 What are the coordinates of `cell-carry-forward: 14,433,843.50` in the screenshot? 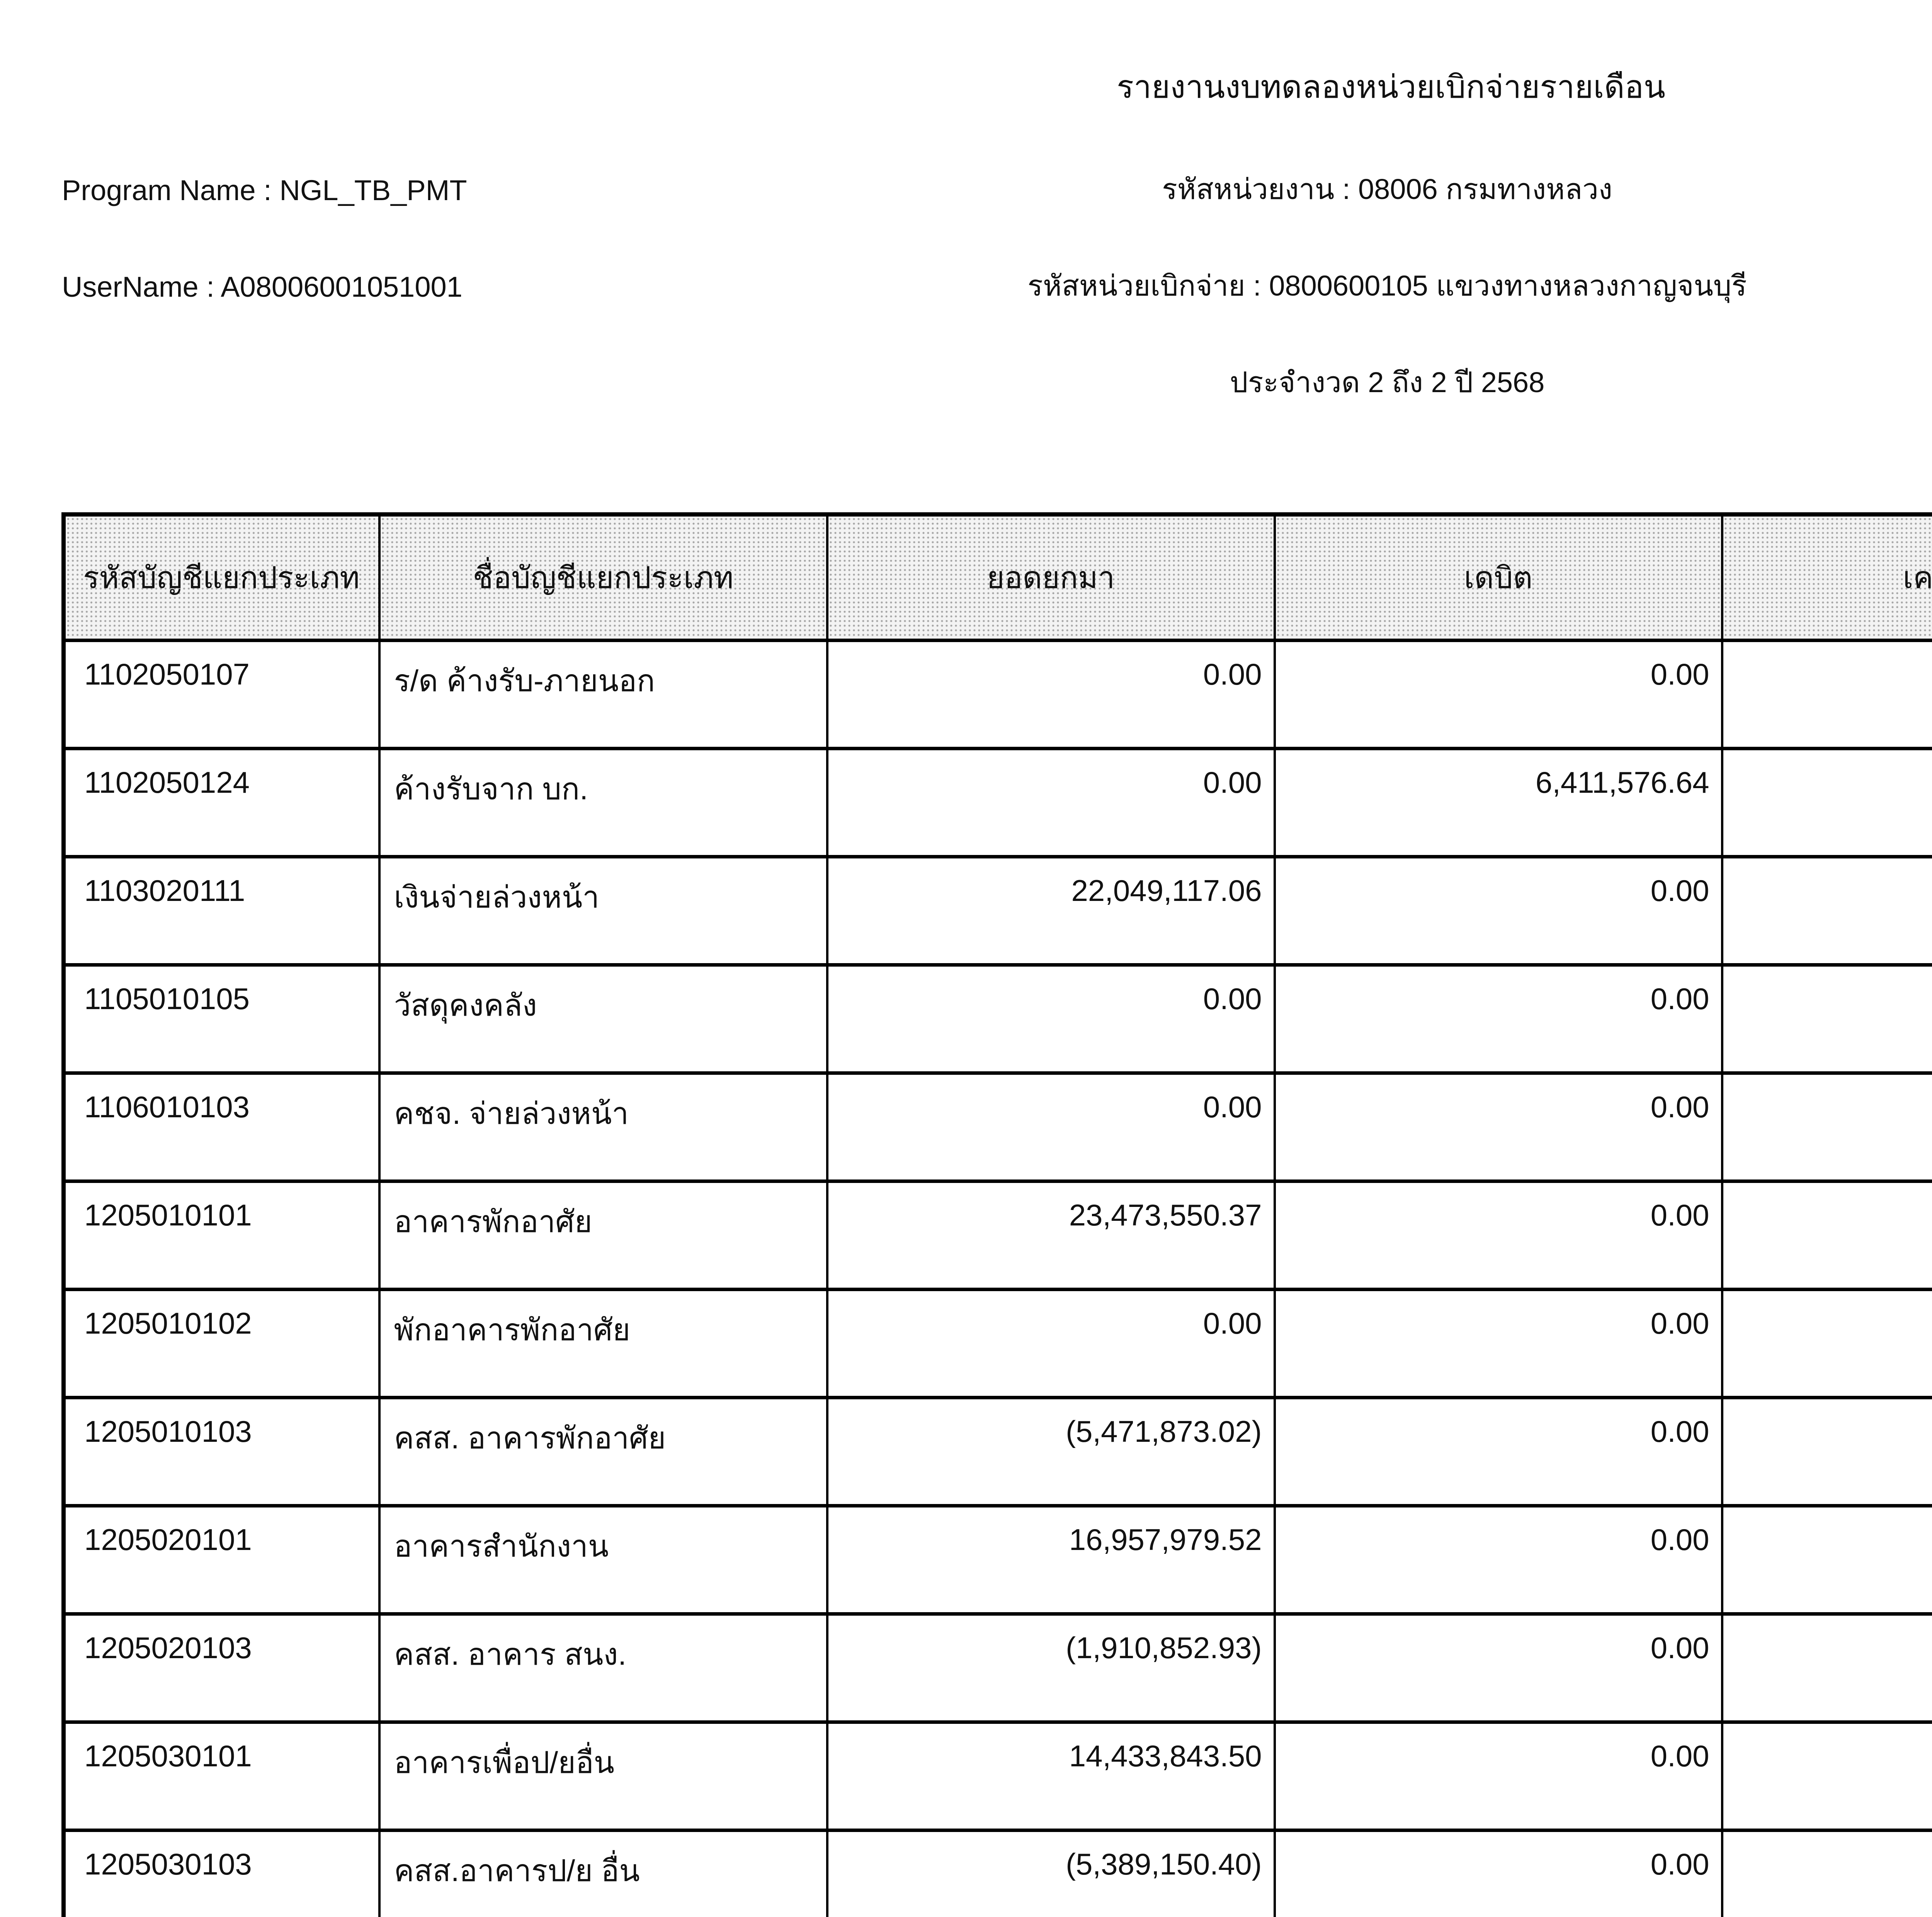 It's located at (1051, 1776).